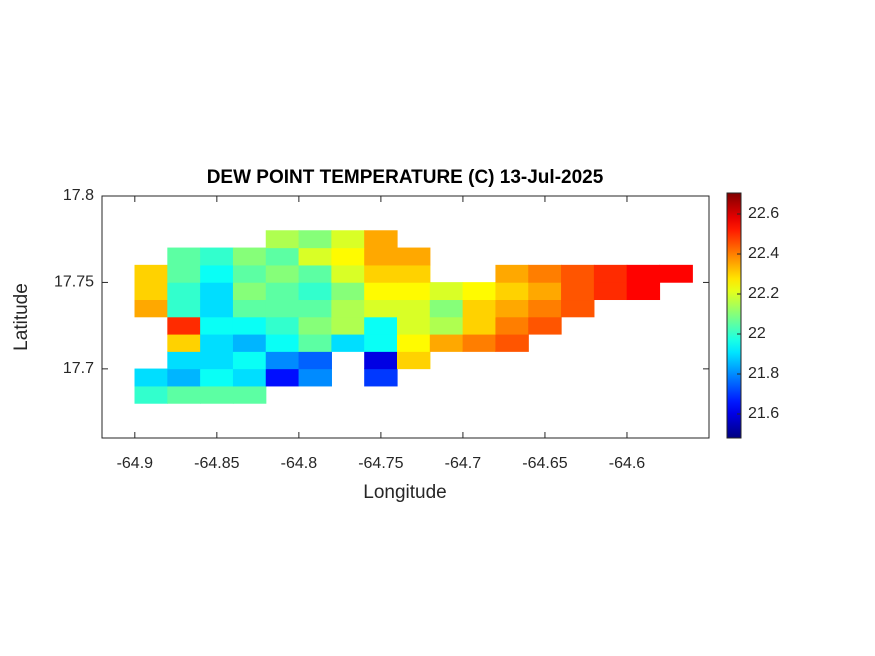  Describe the element at coordinates (463, 463) in the screenshot. I see `x-tick-label: -64.7` at that location.